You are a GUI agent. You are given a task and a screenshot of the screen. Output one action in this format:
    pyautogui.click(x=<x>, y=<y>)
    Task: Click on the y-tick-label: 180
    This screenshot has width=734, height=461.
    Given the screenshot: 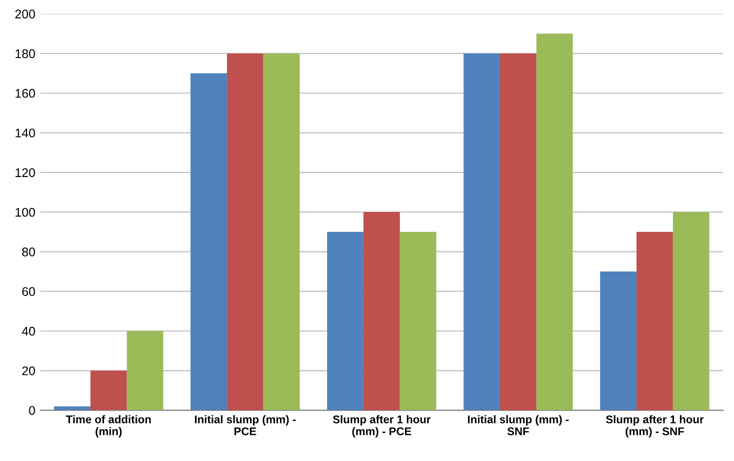 What is the action you would take?
    pyautogui.click(x=26, y=53)
    